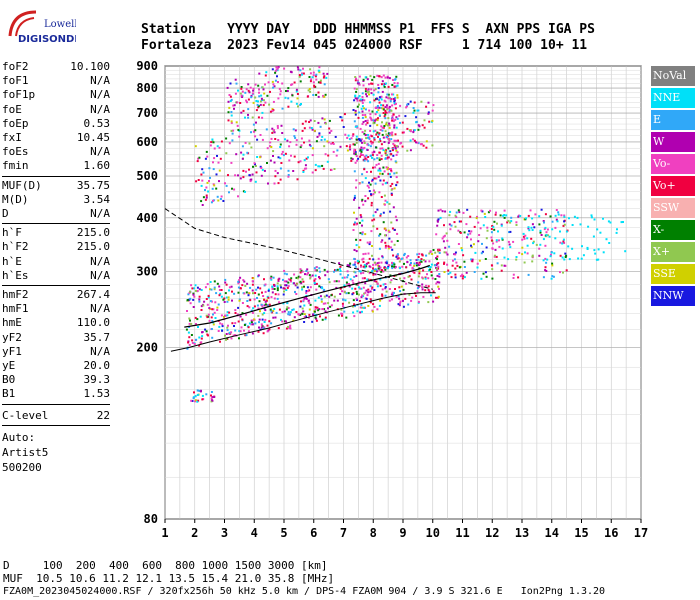  I want to click on param-label: h`Es, so click(15, 275).